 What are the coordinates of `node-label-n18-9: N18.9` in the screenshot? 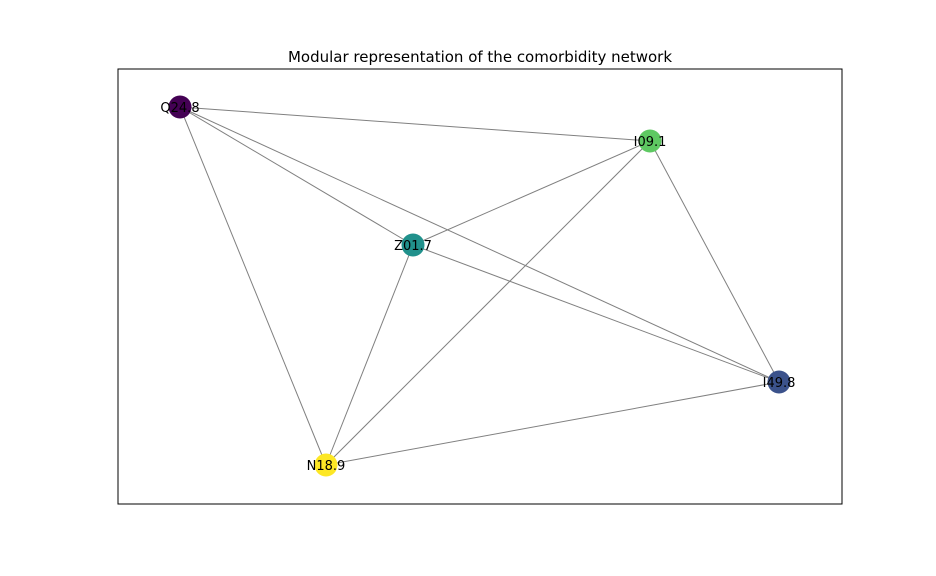 It's located at (326, 466).